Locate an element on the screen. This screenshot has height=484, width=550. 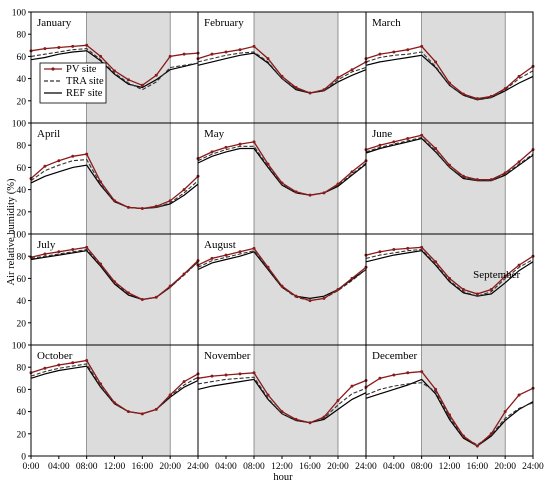
panel-june: June is located at coordinates (449, 178).